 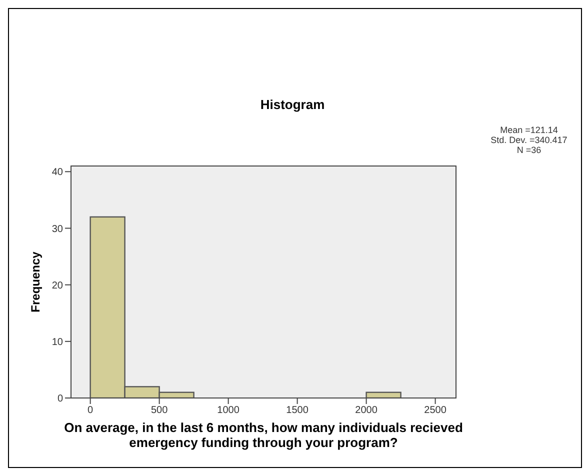 I want to click on x-tick-label: 0, so click(x=91, y=410).